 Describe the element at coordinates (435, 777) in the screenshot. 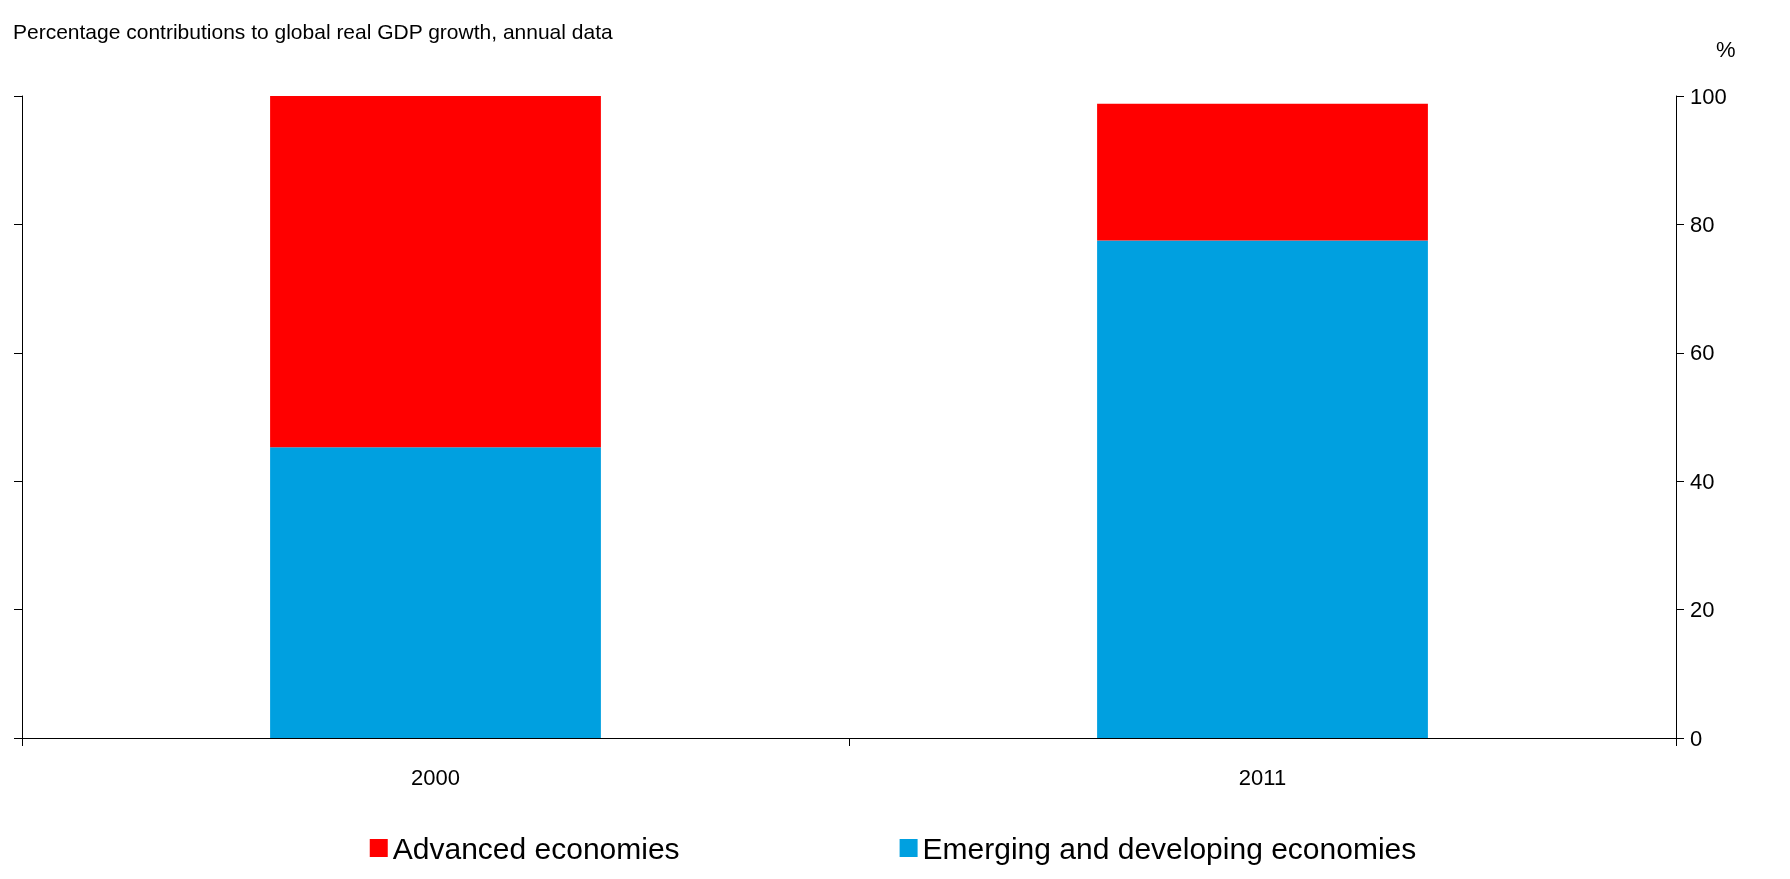

I see `x-tick-label: 2000` at that location.